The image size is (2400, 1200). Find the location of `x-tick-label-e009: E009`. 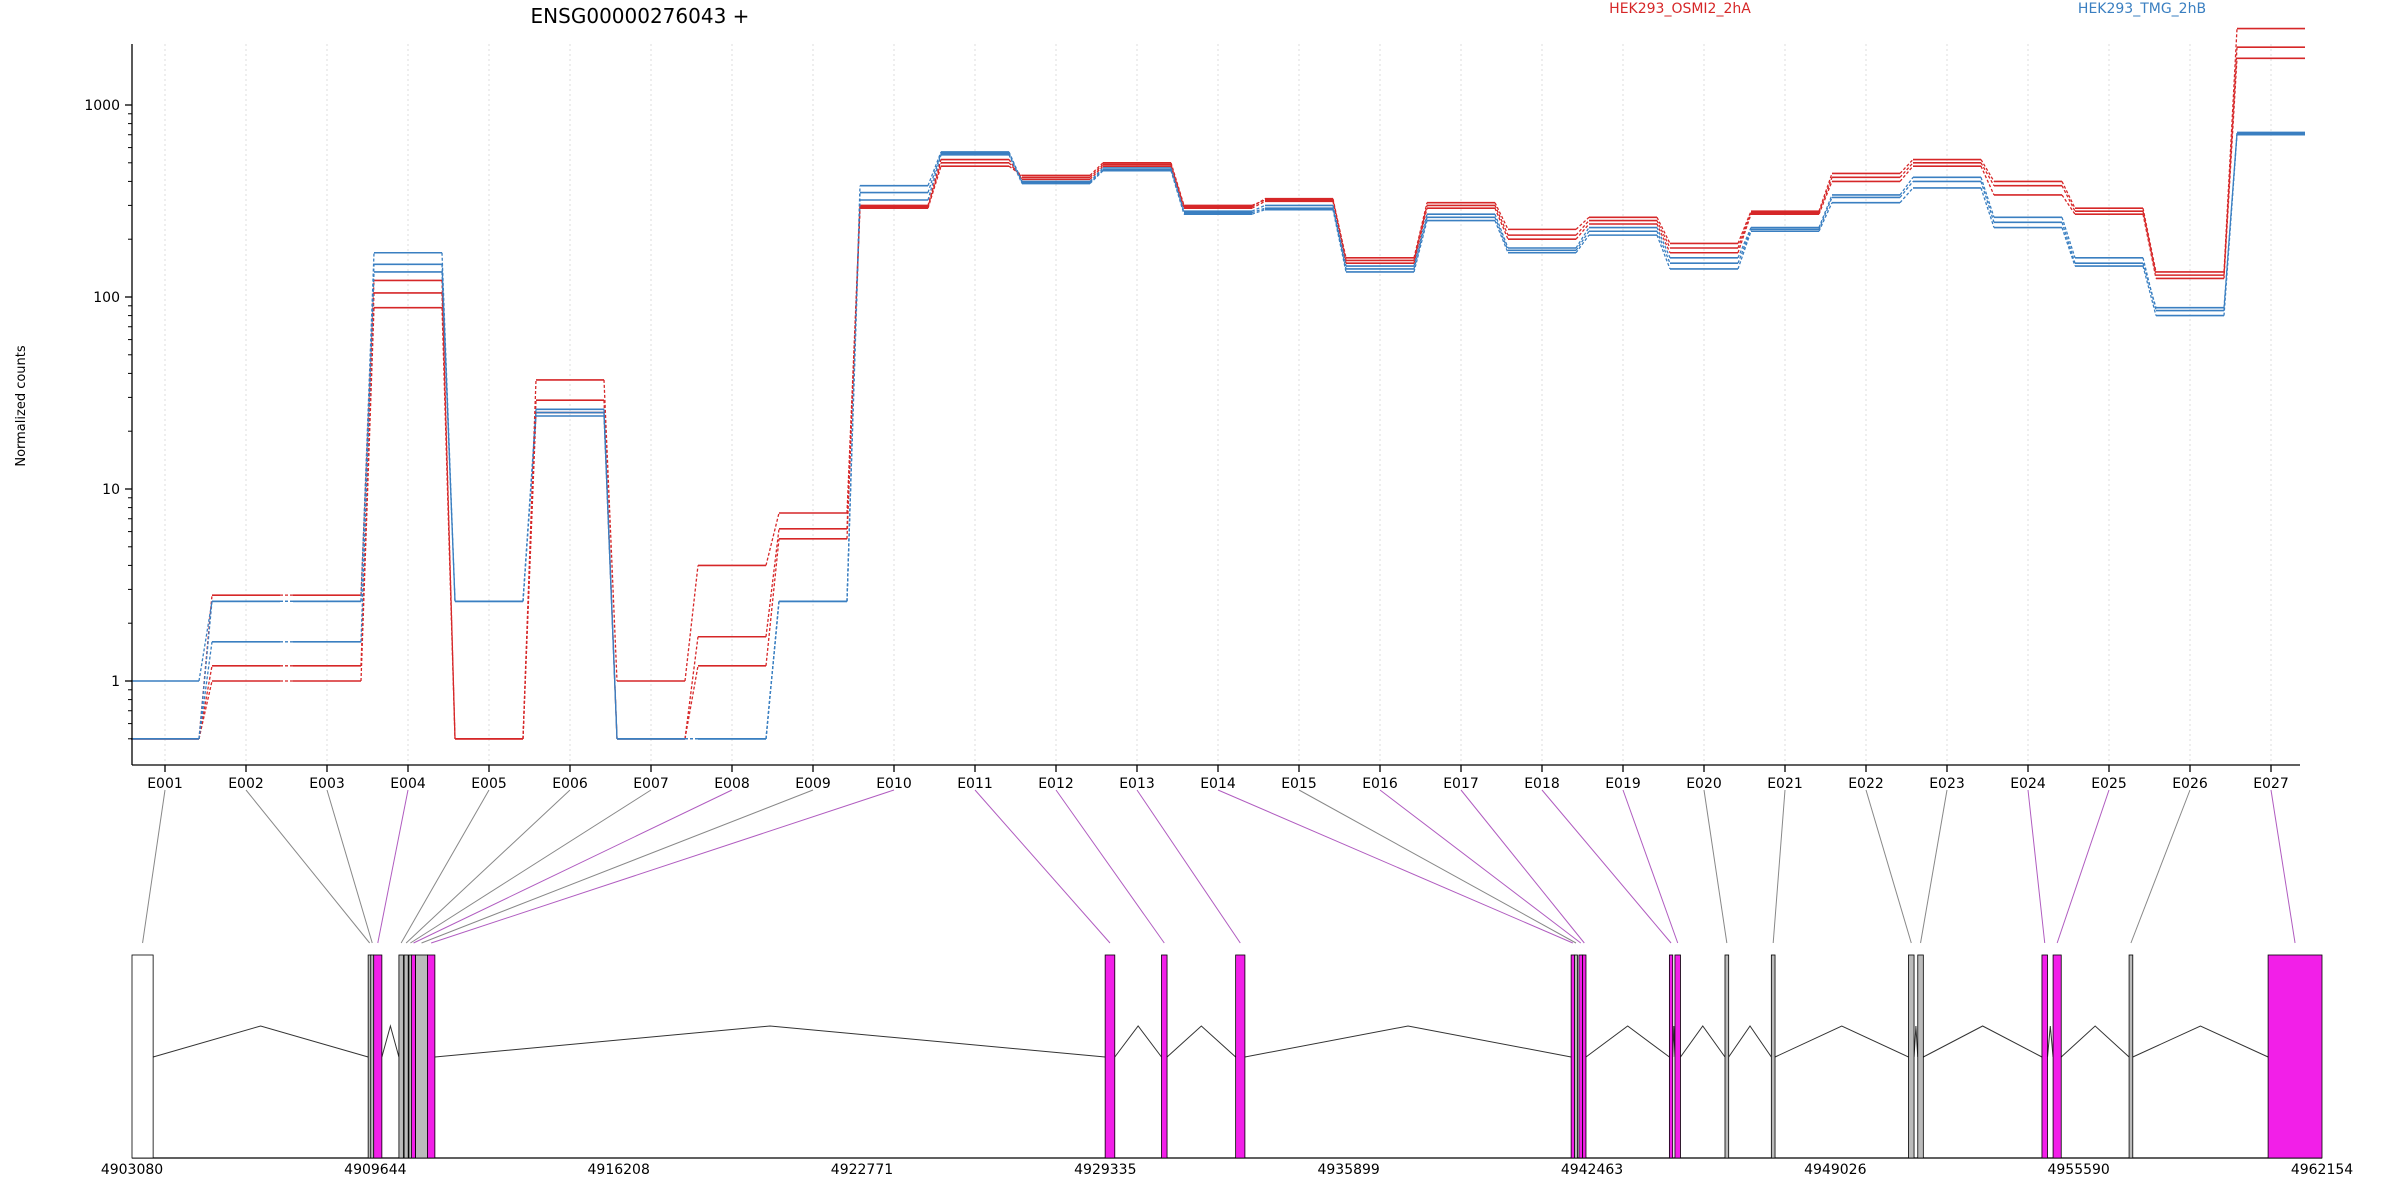

x-tick-label-e009: E009 is located at coordinates (813, 784).